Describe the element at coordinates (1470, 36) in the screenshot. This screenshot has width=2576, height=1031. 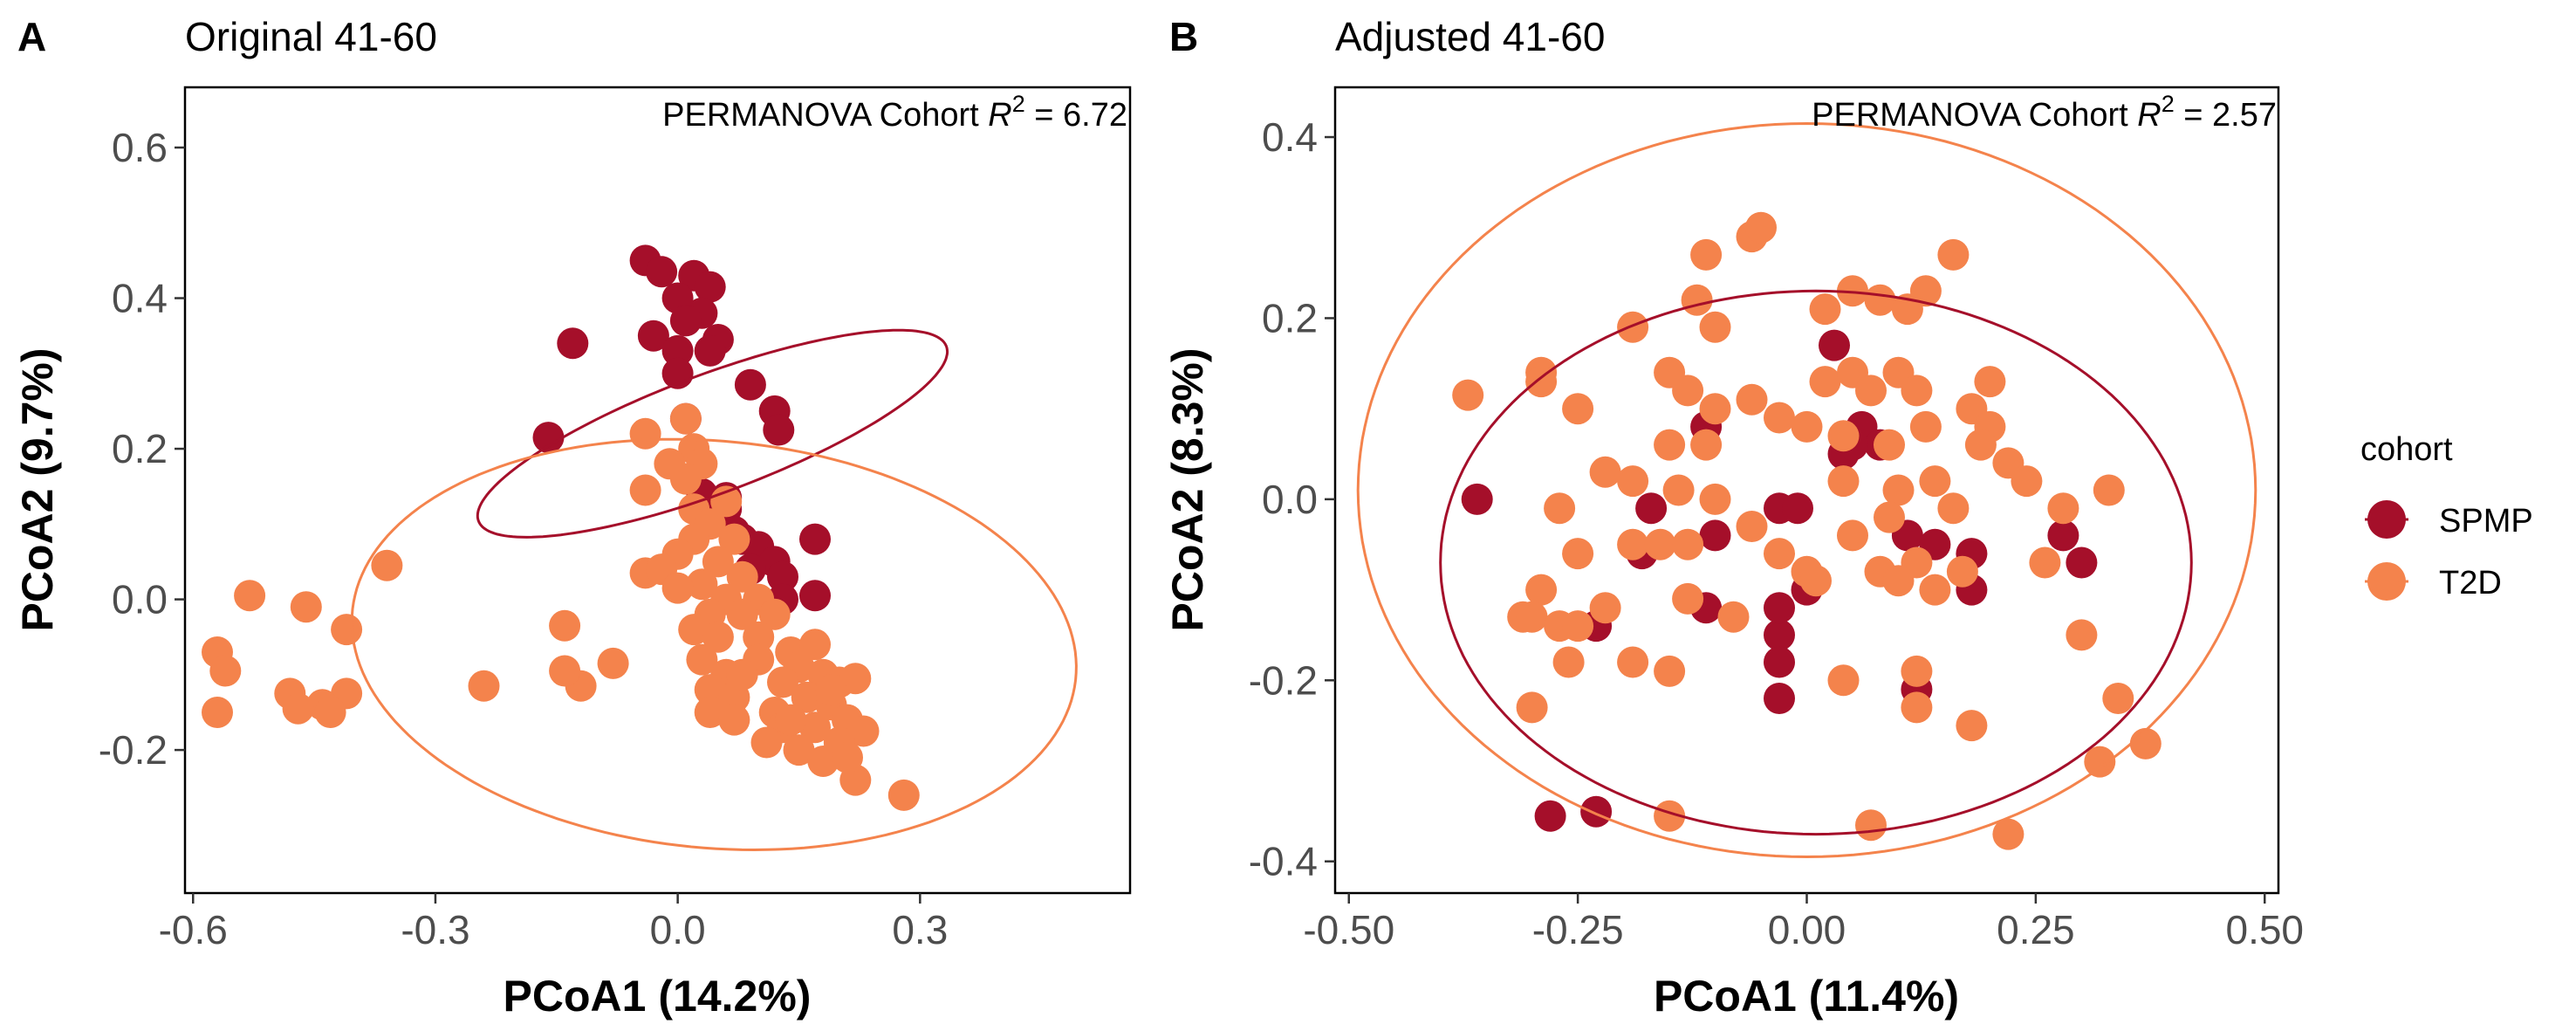
I see `panel-b-title: Adjusted 41-60` at that location.